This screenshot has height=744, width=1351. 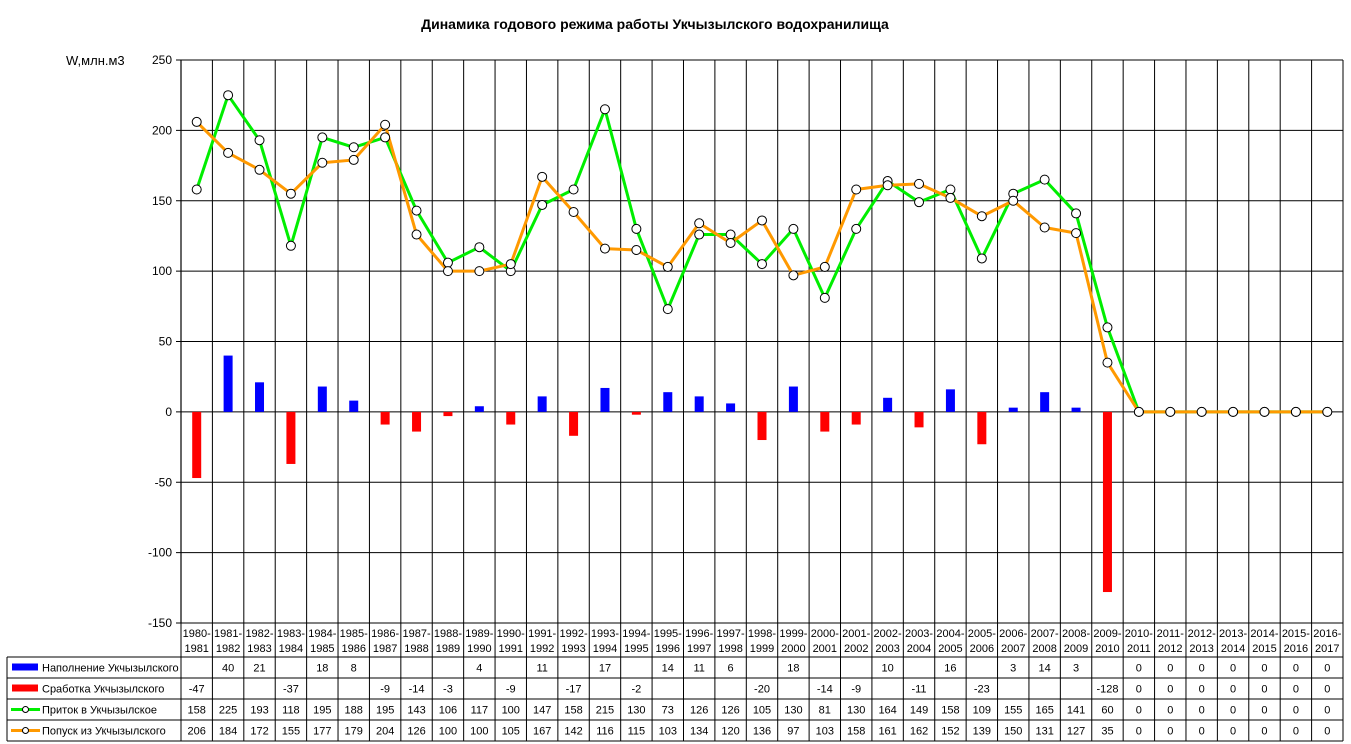 I want to click on table-value: 109, so click(x=982, y=711).